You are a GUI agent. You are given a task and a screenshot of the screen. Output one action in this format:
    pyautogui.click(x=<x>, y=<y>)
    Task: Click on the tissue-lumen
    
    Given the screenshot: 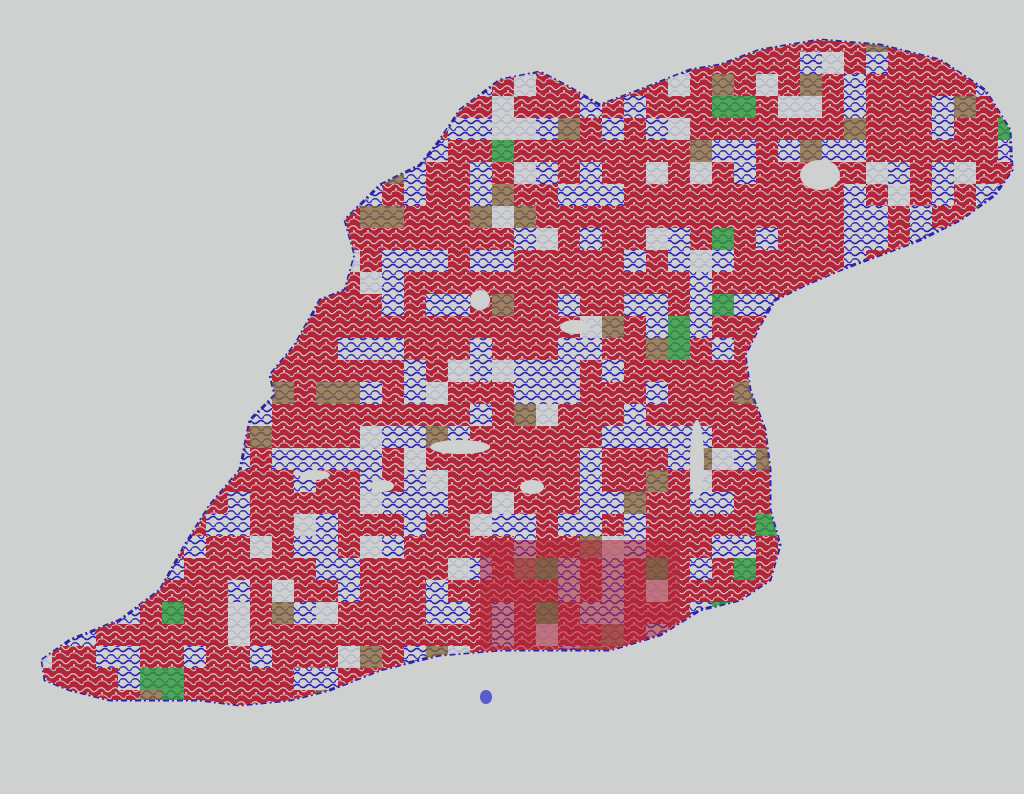 What is the action you would take?
    pyautogui.click(x=382, y=486)
    